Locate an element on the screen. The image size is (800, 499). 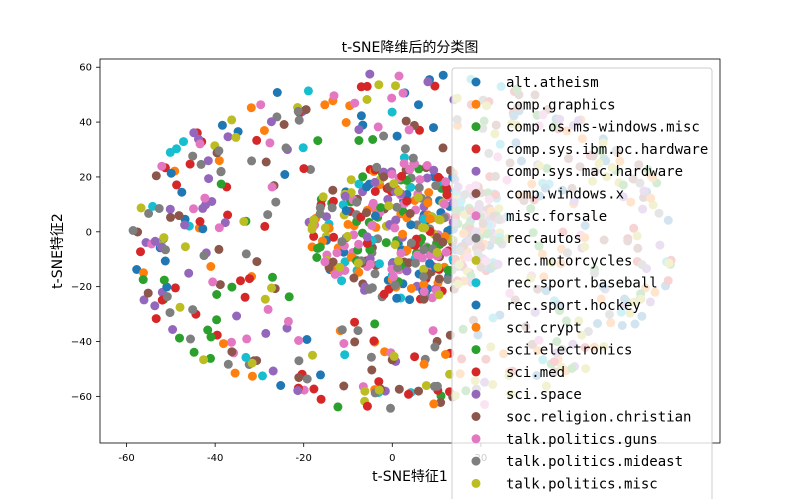
legend-entry: rec.motorcycles is located at coordinates (569, 261).